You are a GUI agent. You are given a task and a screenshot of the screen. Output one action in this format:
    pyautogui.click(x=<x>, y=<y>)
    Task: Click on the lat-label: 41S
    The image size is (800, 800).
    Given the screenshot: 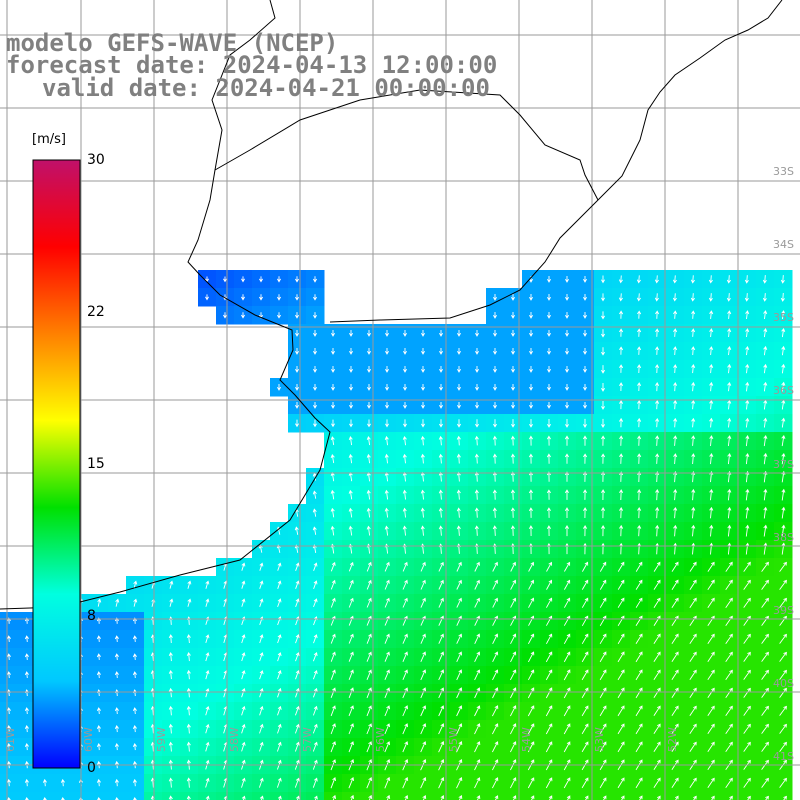 What is the action you would take?
    pyautogui.click(x=783, y=756)
    